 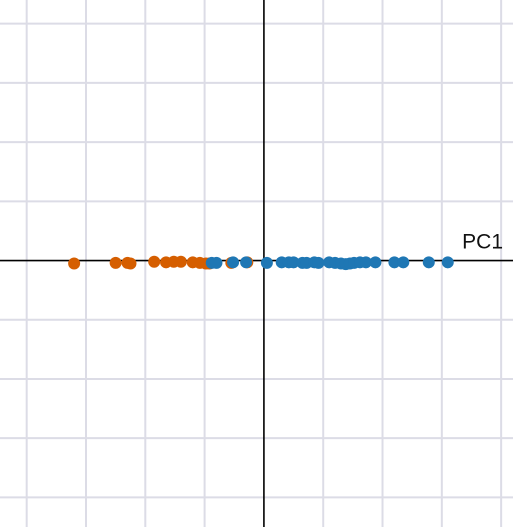 I want to click on data-points, so click(x=261, y=263).